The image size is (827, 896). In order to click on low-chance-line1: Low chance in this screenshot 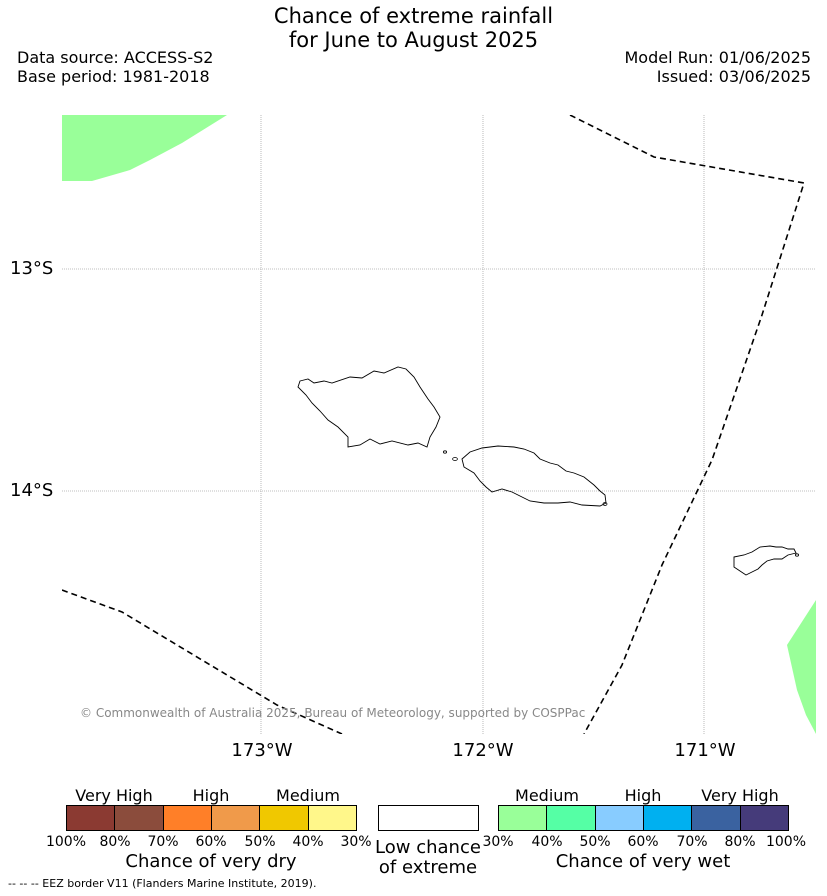, I will do `click(428, 847)`.